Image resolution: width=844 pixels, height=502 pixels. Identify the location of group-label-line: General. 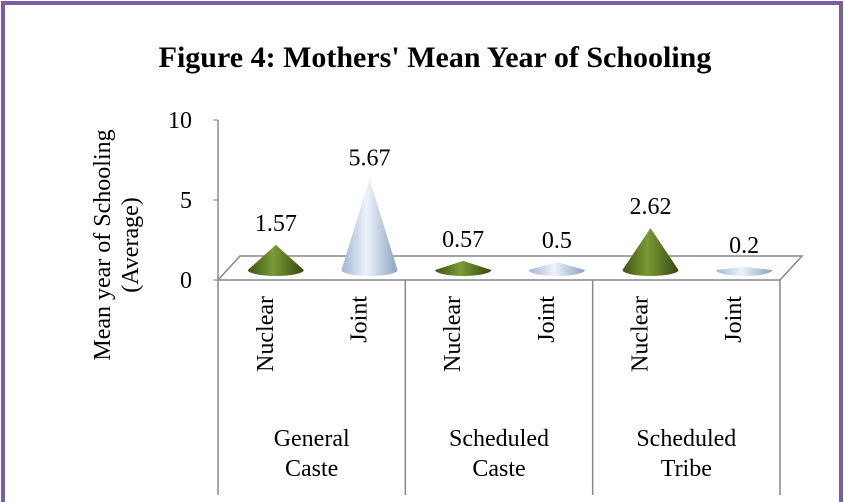
(312, 439).